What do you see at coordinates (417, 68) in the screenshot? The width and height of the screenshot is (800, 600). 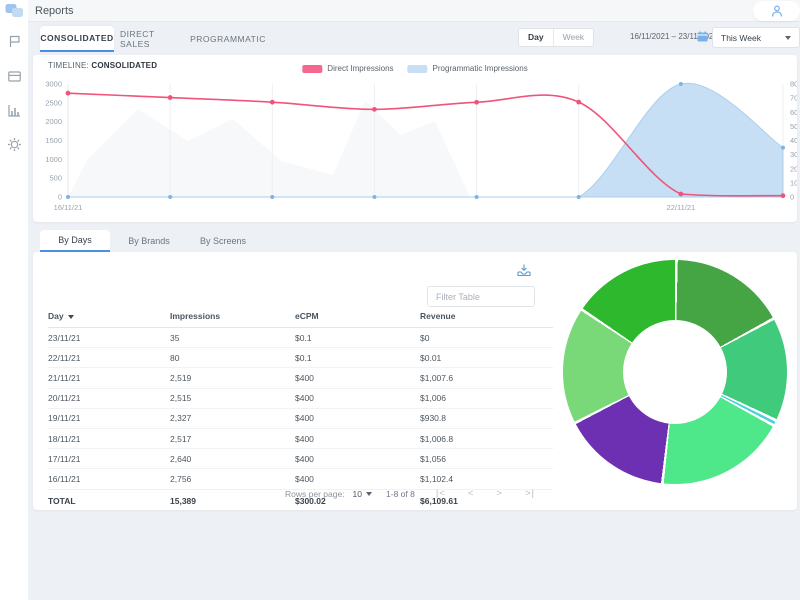 I see `legend-swatch-programmatic` at bounding box center [417, 68].